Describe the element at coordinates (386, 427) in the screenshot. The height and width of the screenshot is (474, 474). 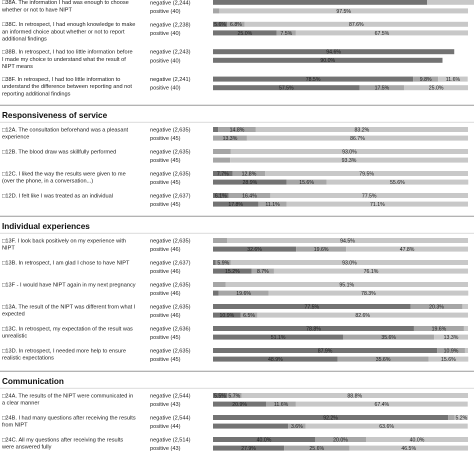
I see `data-label: 63.6%` at that location.